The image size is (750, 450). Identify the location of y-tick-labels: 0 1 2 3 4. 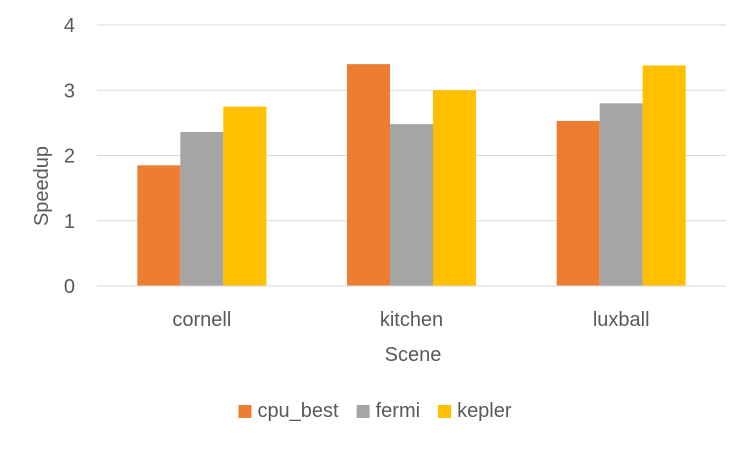
(69, 156).